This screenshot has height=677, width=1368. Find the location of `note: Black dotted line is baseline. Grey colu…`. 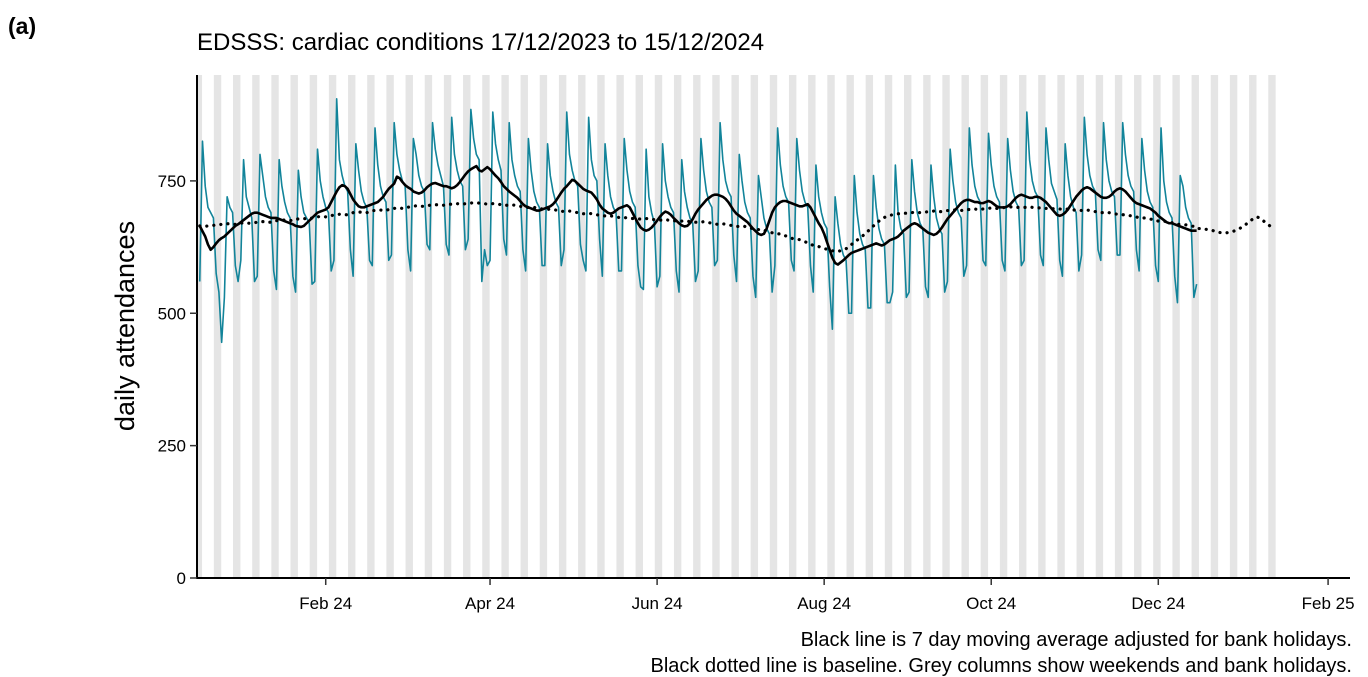

note: Black dotted line is baseline. Grey colu… is located at coordinates (1001, 666).